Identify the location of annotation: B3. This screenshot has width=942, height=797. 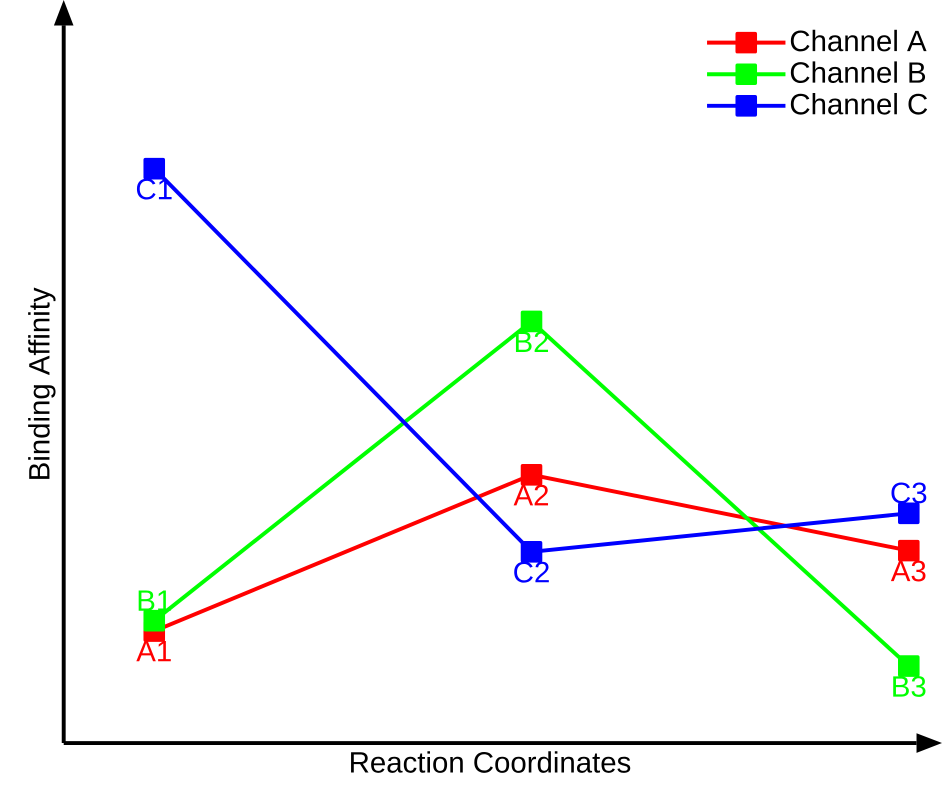
(909, 686).